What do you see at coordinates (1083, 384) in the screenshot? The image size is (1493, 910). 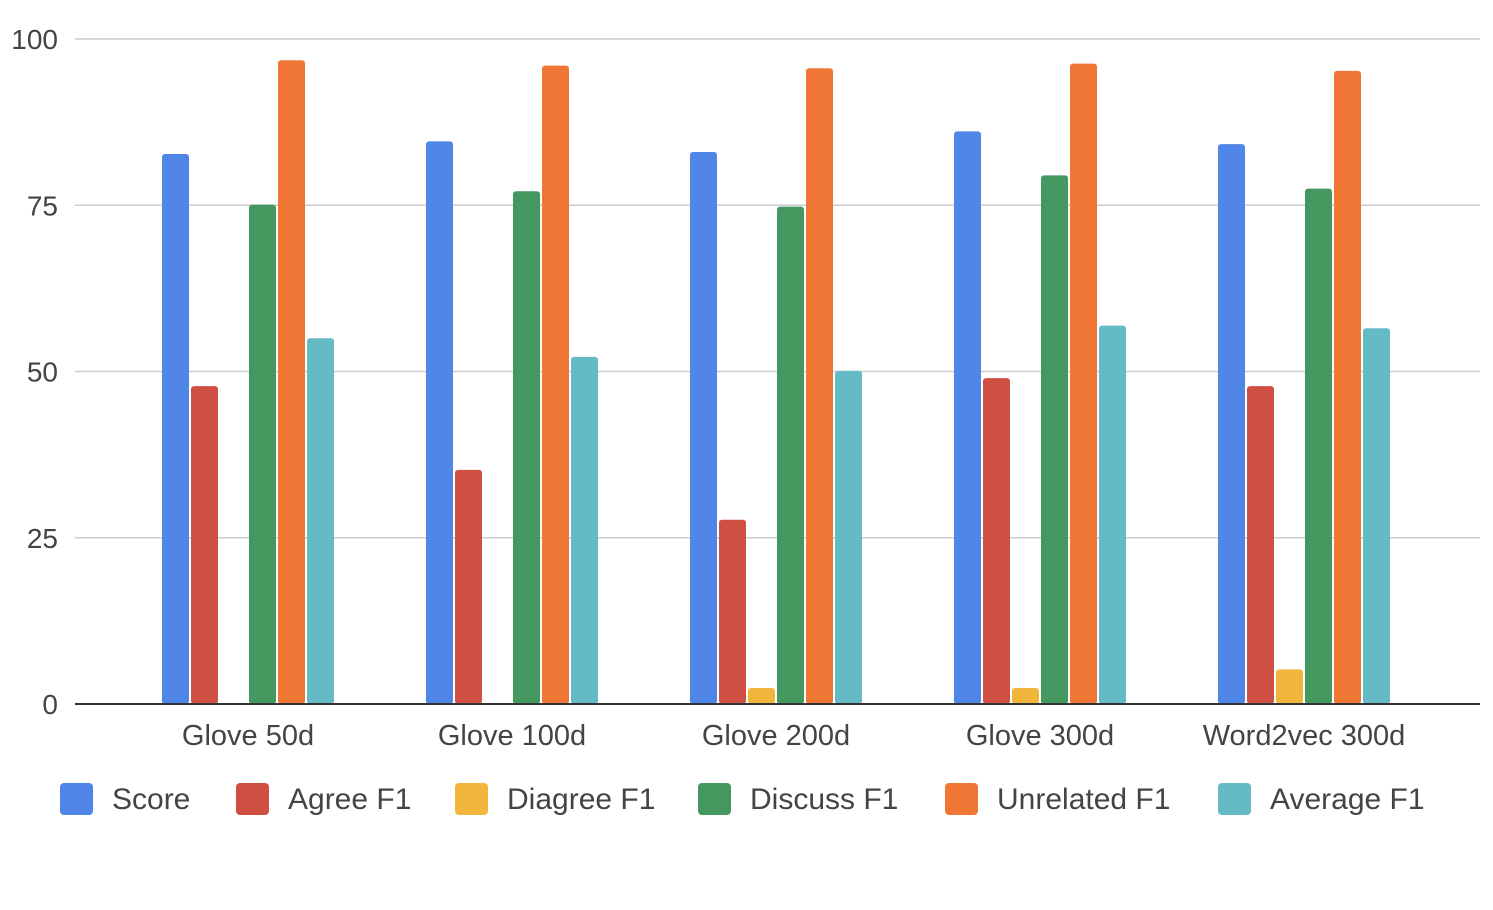 I see `bar-unrelated-f1-glove-300d` at bounding box center [1083, 384].